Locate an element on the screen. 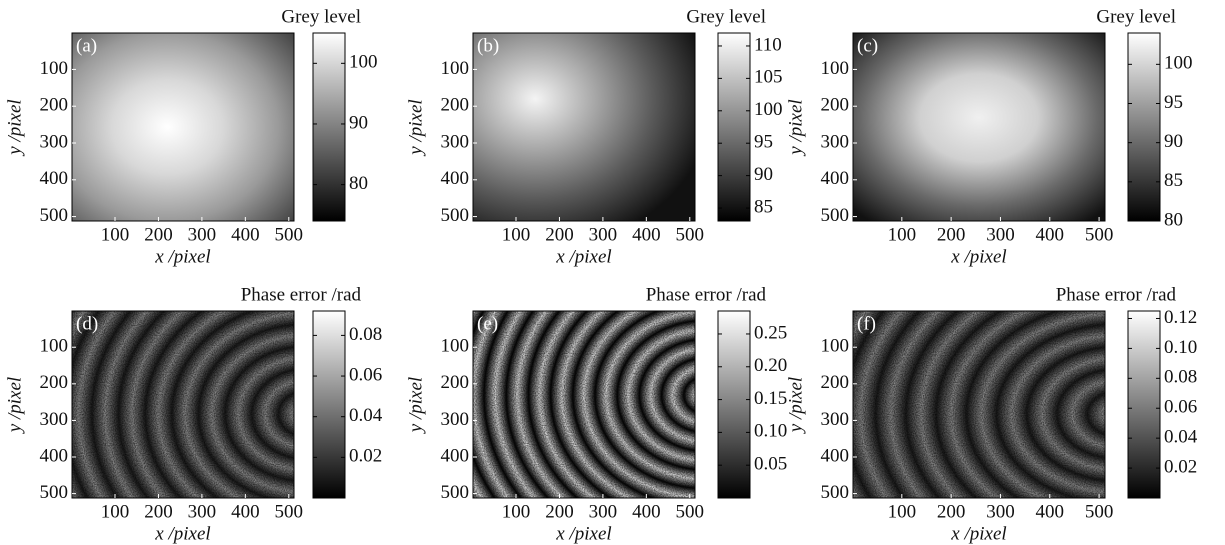  colorbar-tick-label: 80 is located at coordinates (358, 183).